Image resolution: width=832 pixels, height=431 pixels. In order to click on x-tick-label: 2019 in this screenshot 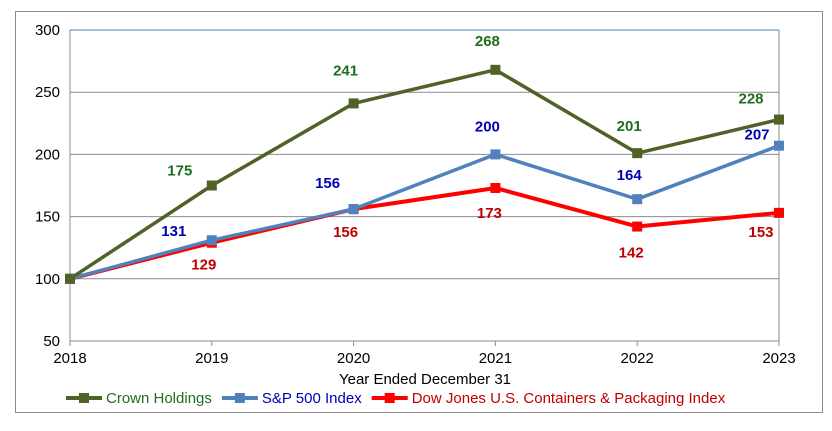, I will do `click(211, 358)`.